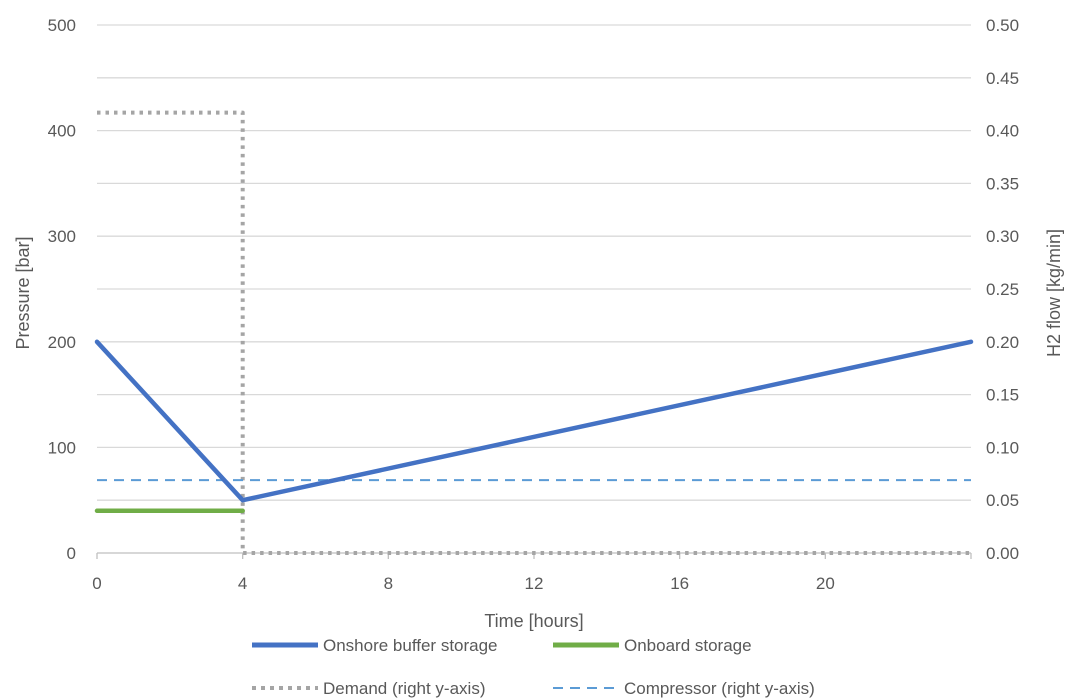  I want to click on y-left-tick-label: 400, so click(62, 131).